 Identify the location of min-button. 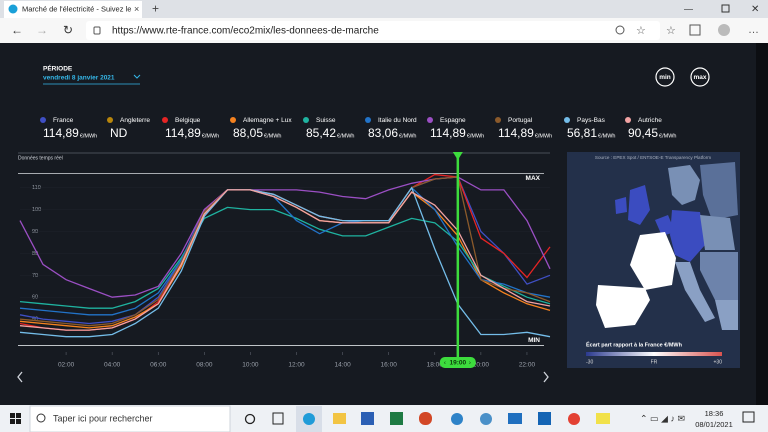
(665, 77).